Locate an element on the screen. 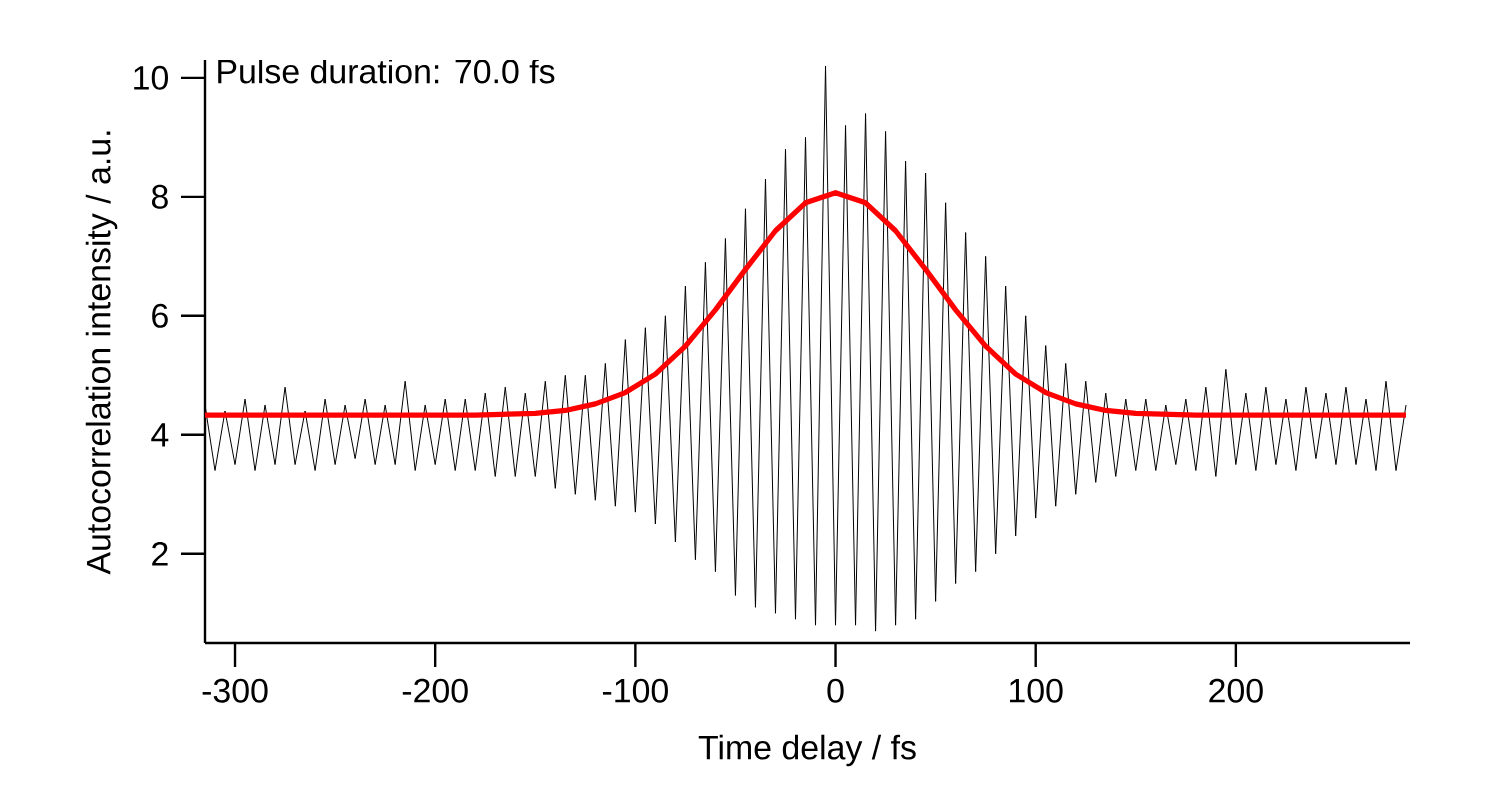 The width and height of the screenshot is (1503, 800). y-tick-label: 6 is located at coordinates (160, 315).